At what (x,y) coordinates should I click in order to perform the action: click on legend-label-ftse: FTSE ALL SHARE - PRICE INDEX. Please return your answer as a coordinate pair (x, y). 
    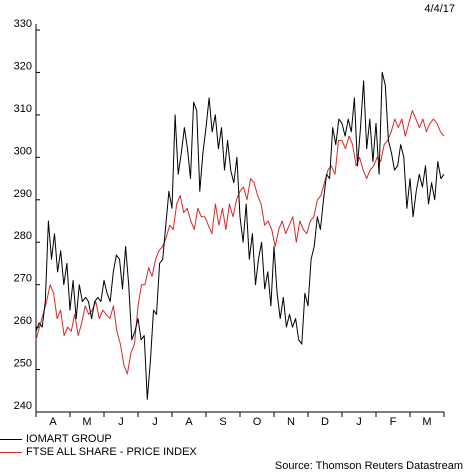
    Looking at the image, I should click on (111, 452).